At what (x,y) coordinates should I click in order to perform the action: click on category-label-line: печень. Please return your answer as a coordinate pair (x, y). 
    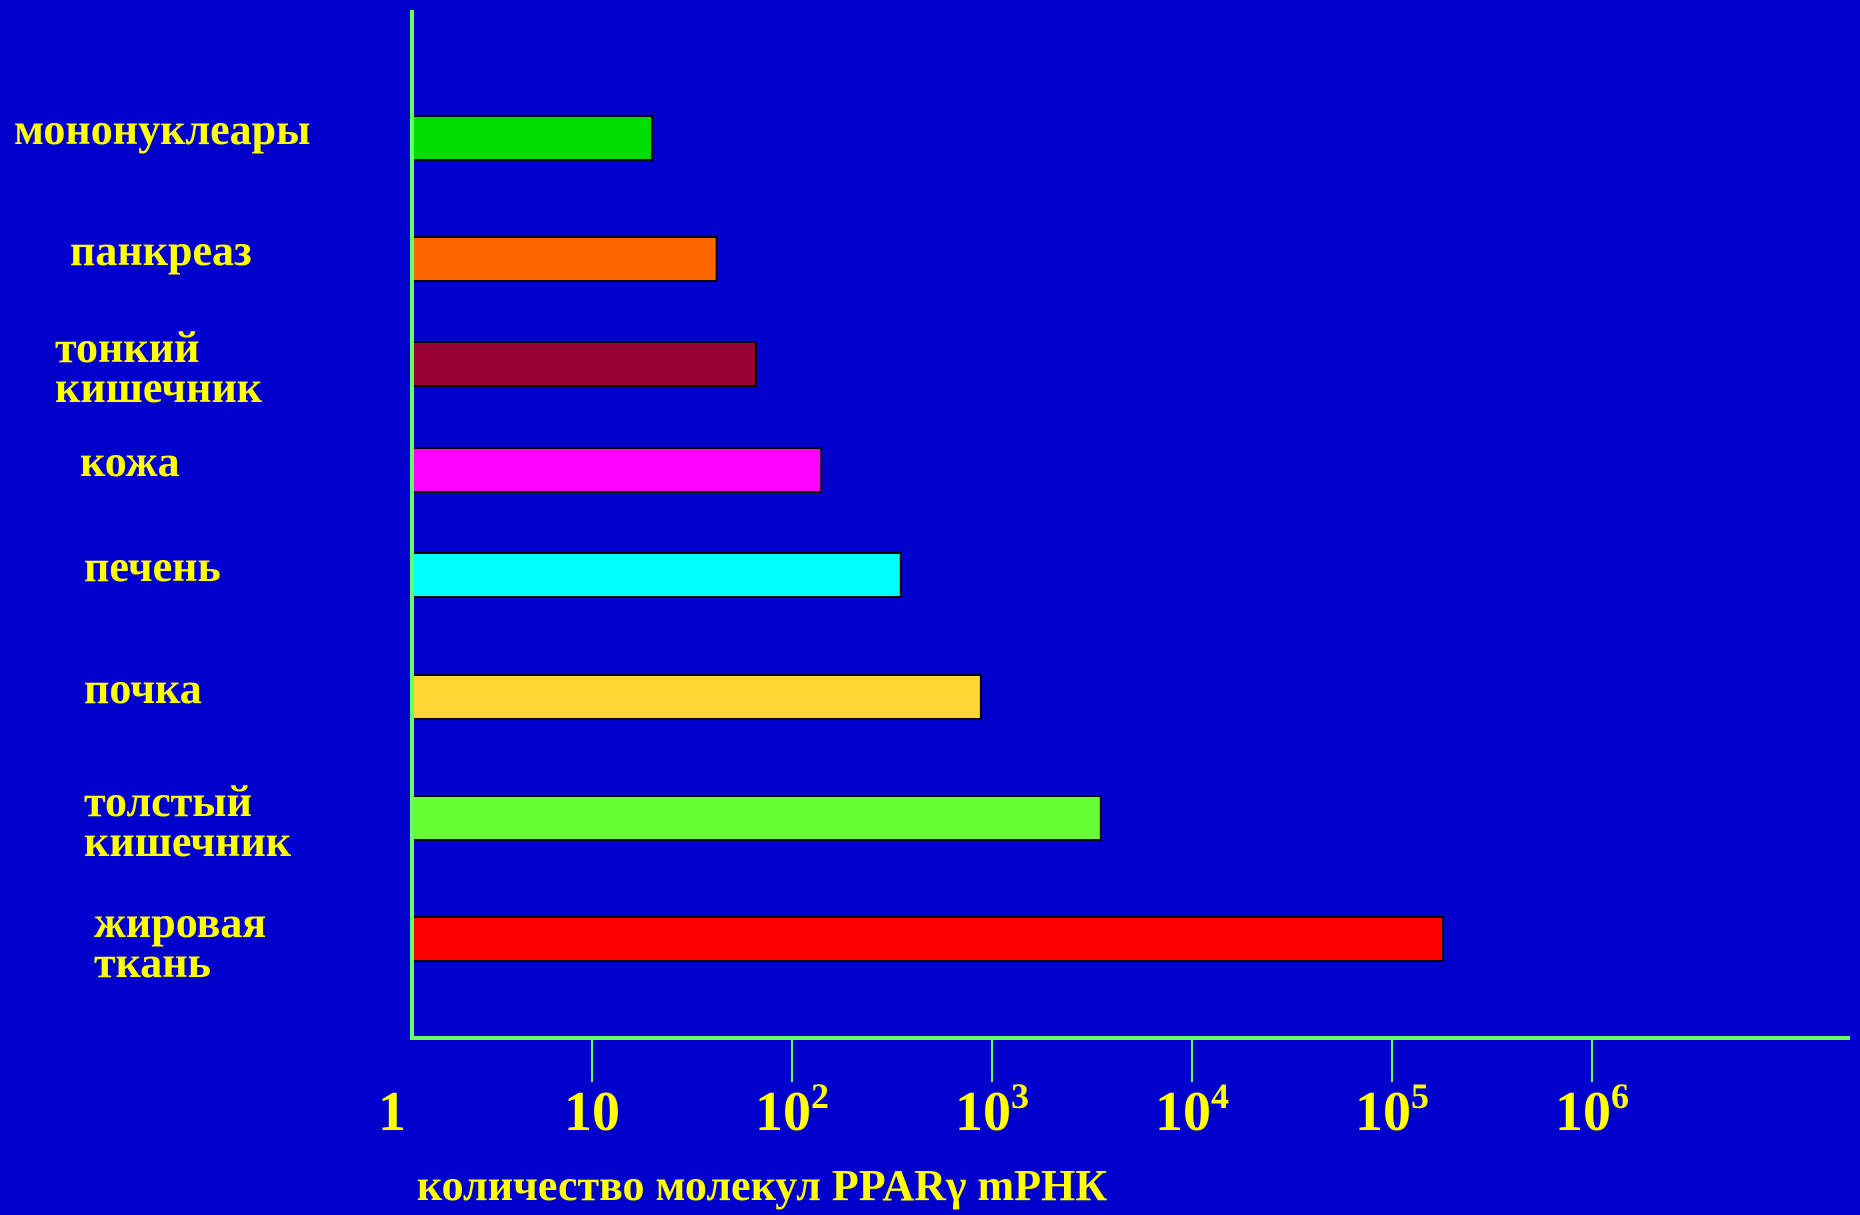
    Looking at the image, I should click on (152, 566).